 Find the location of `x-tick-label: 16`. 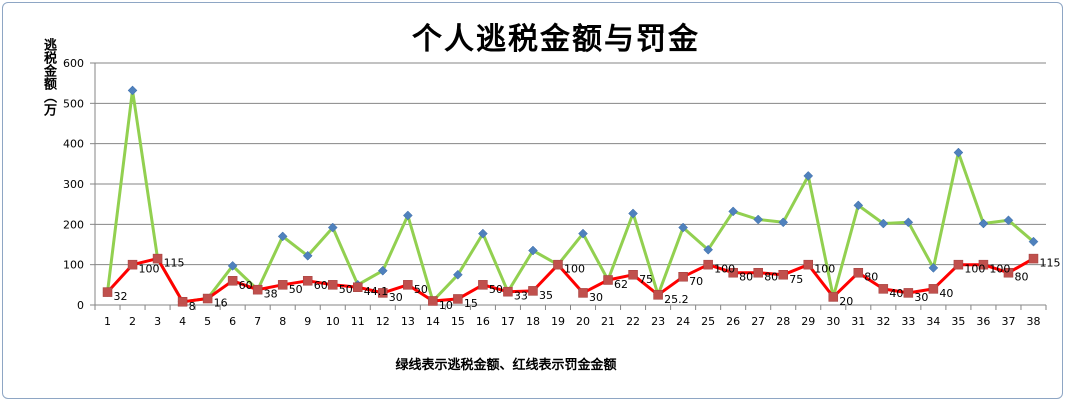

x-tick-label: 16 is located at coordinates (483, 321).